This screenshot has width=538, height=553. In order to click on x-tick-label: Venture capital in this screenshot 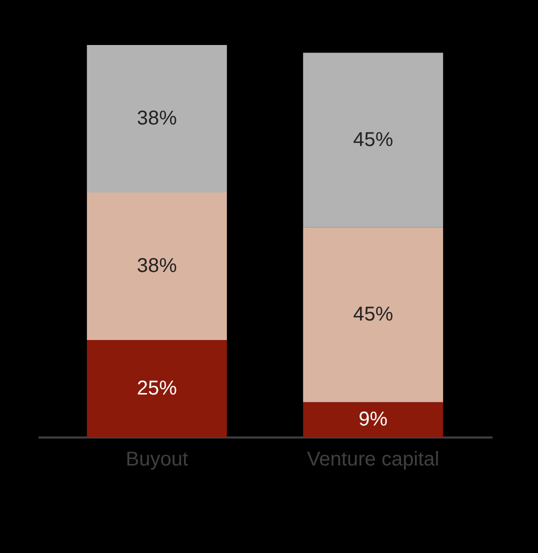, I will do `click(373, 459)`.